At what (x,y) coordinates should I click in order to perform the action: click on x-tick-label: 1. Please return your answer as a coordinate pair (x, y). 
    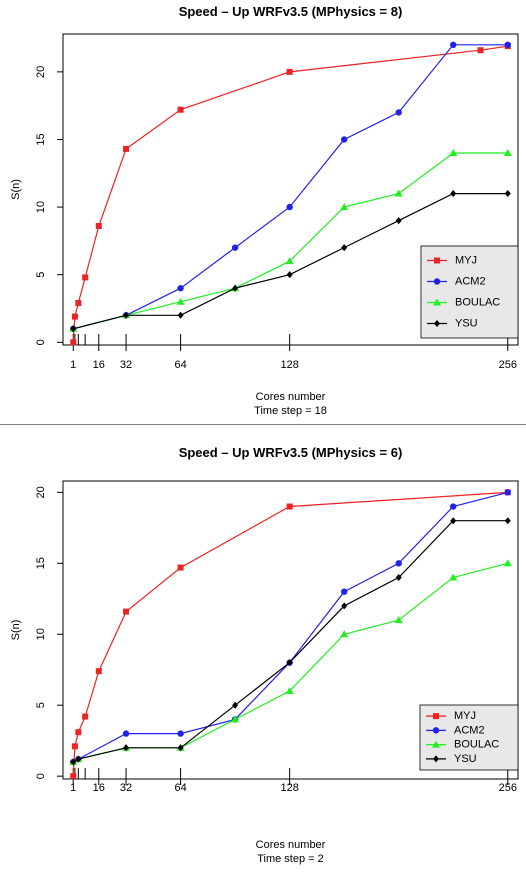
    Looking at the image, I should click on (73, 788).